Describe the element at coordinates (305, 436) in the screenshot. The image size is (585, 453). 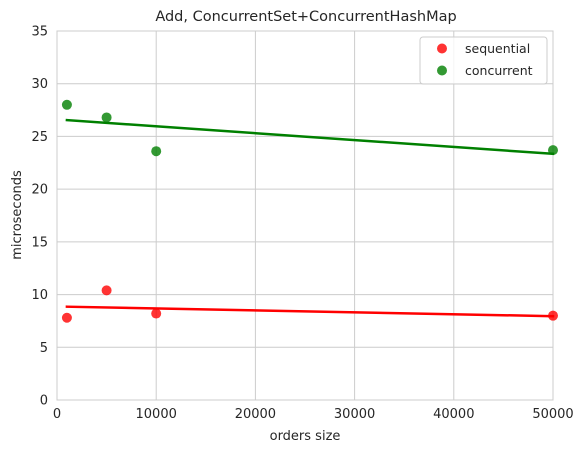
I see `x-axis-label: orders size` at that location.